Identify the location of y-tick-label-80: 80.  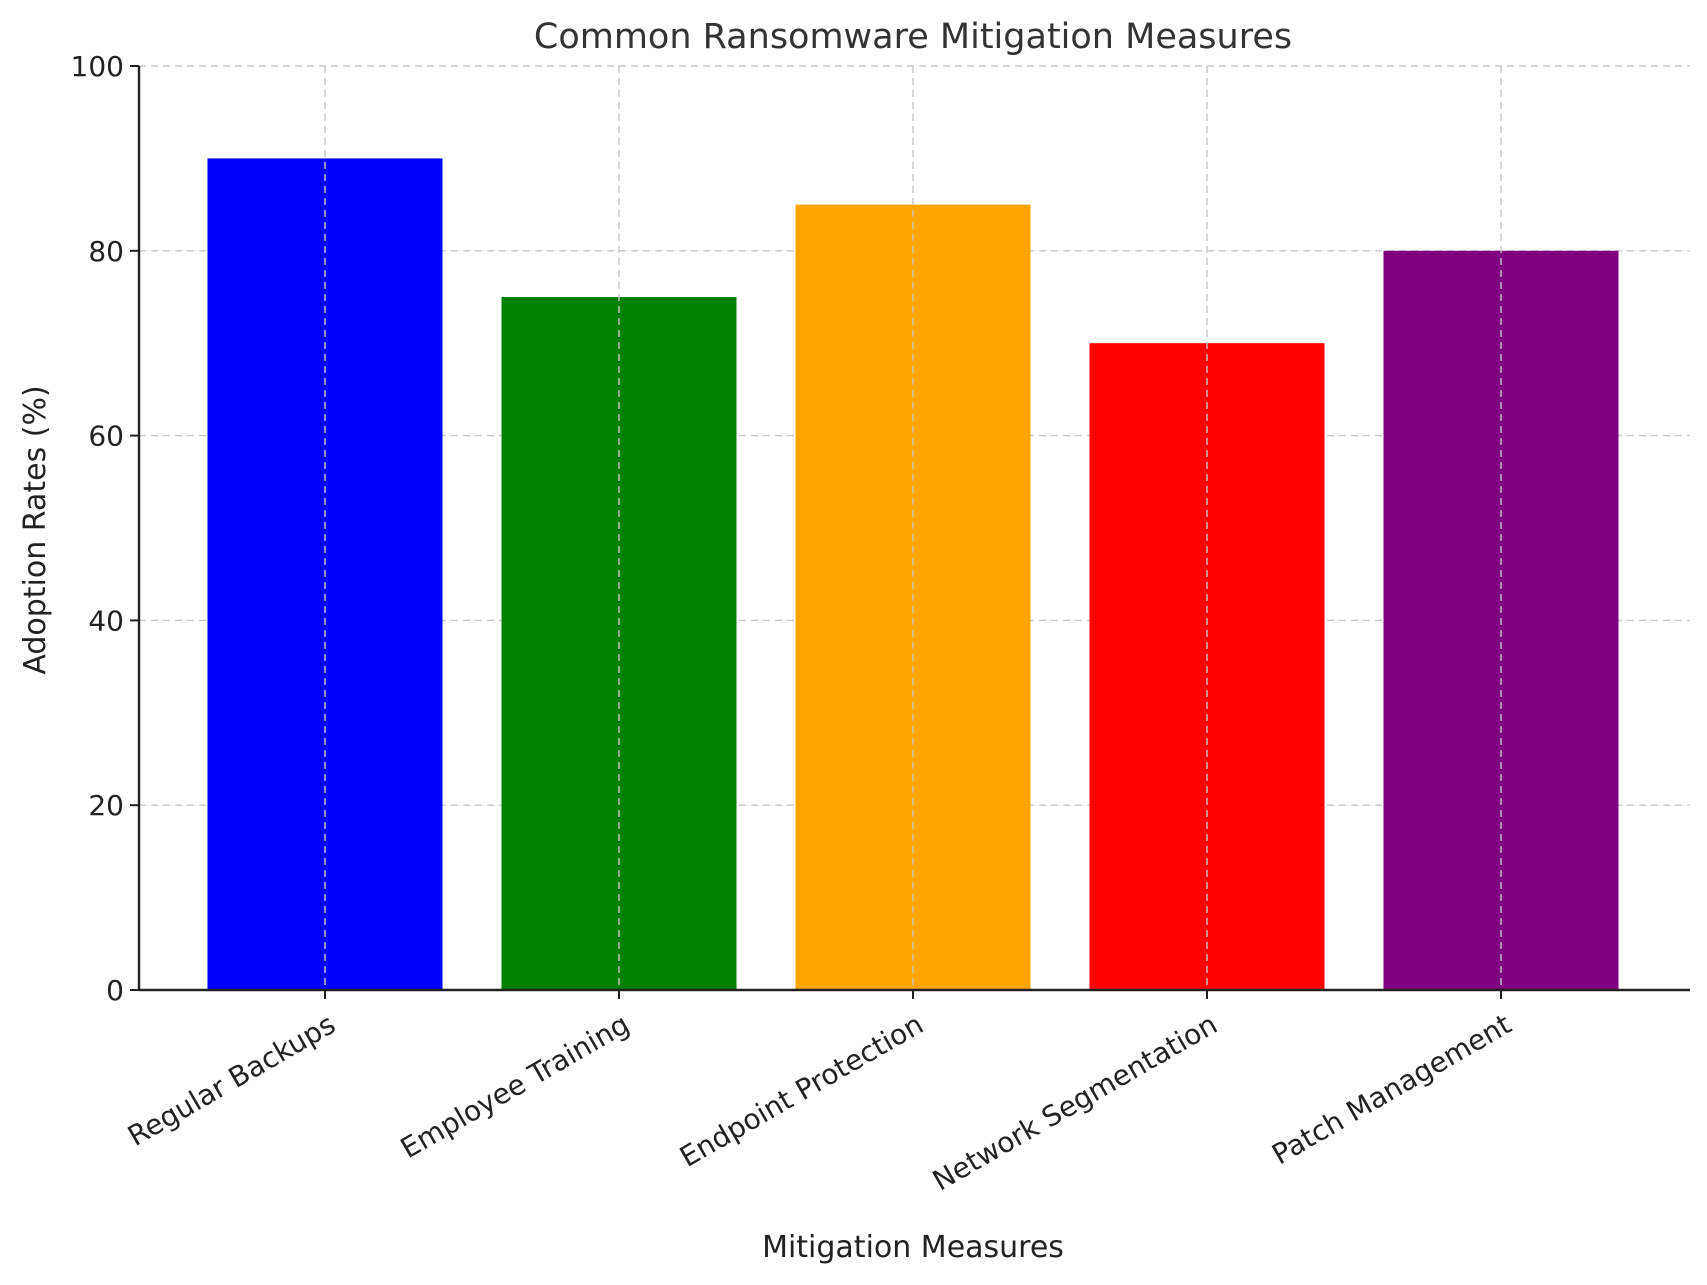
(106, 251).